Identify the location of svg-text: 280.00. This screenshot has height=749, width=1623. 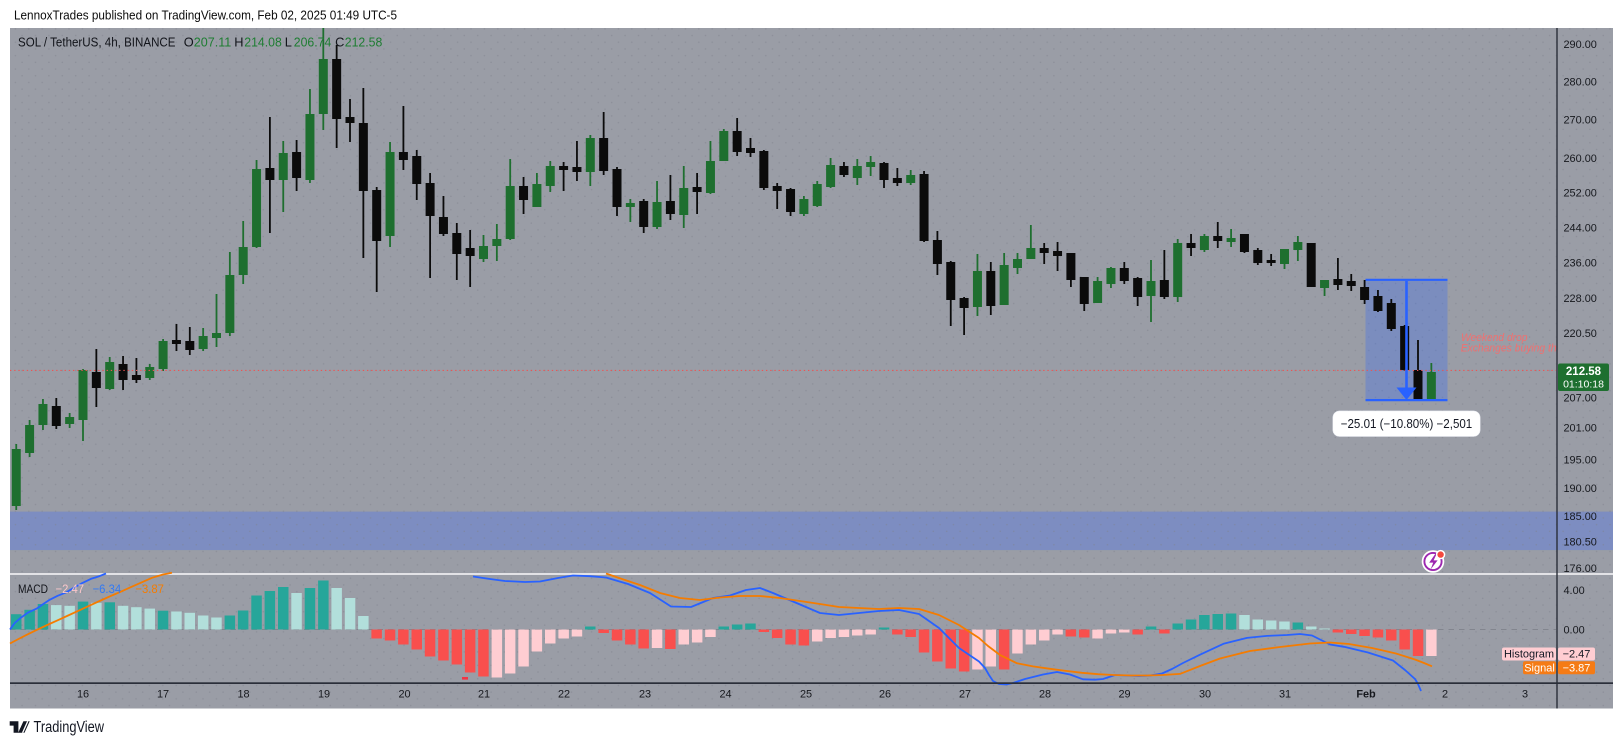
(1580, 83).